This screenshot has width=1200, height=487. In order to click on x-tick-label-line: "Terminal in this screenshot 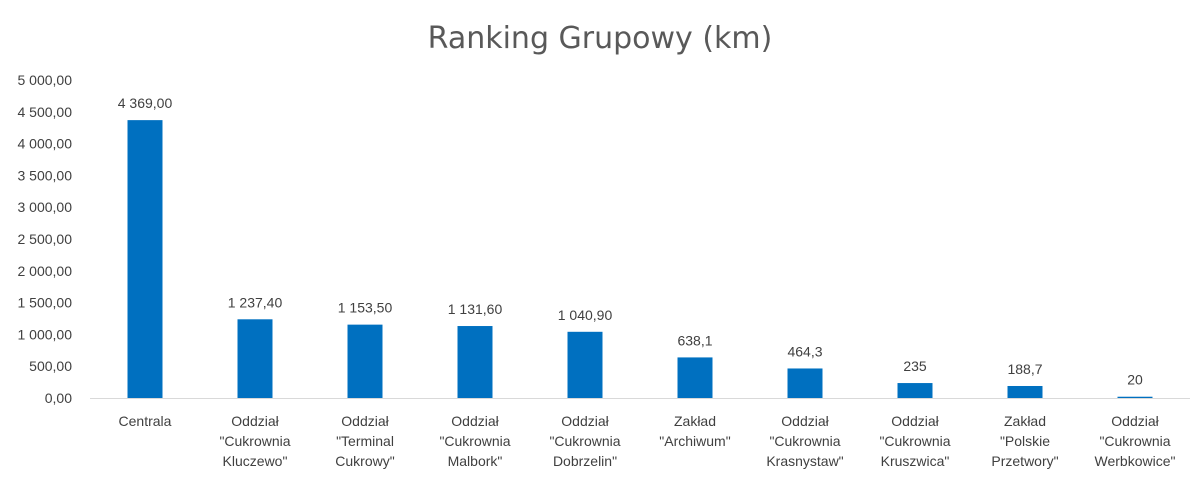, I will do `click(365, 441)`.